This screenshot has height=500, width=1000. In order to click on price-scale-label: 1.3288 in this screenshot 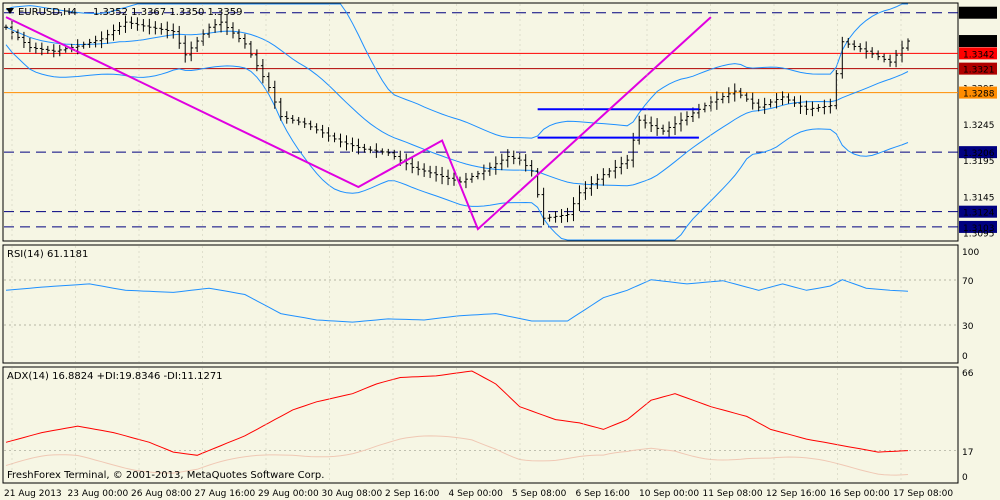, I will do `click(979, 95)`.